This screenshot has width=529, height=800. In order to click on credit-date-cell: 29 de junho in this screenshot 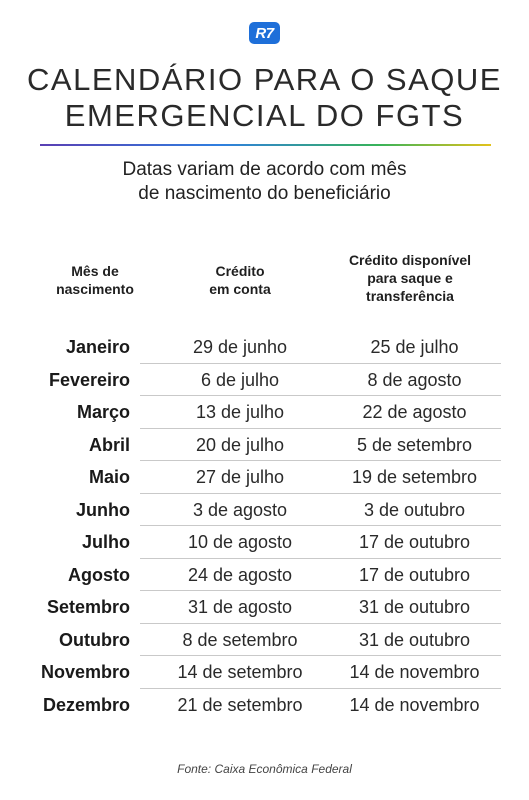, I will do `click(240, 347)`.